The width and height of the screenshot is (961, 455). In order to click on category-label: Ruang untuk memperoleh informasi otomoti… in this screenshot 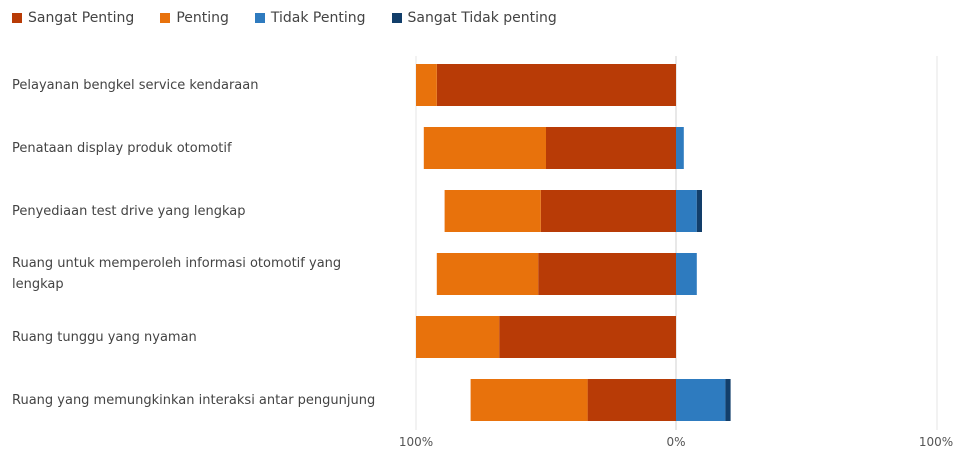, I will do `click(177, 274)`.